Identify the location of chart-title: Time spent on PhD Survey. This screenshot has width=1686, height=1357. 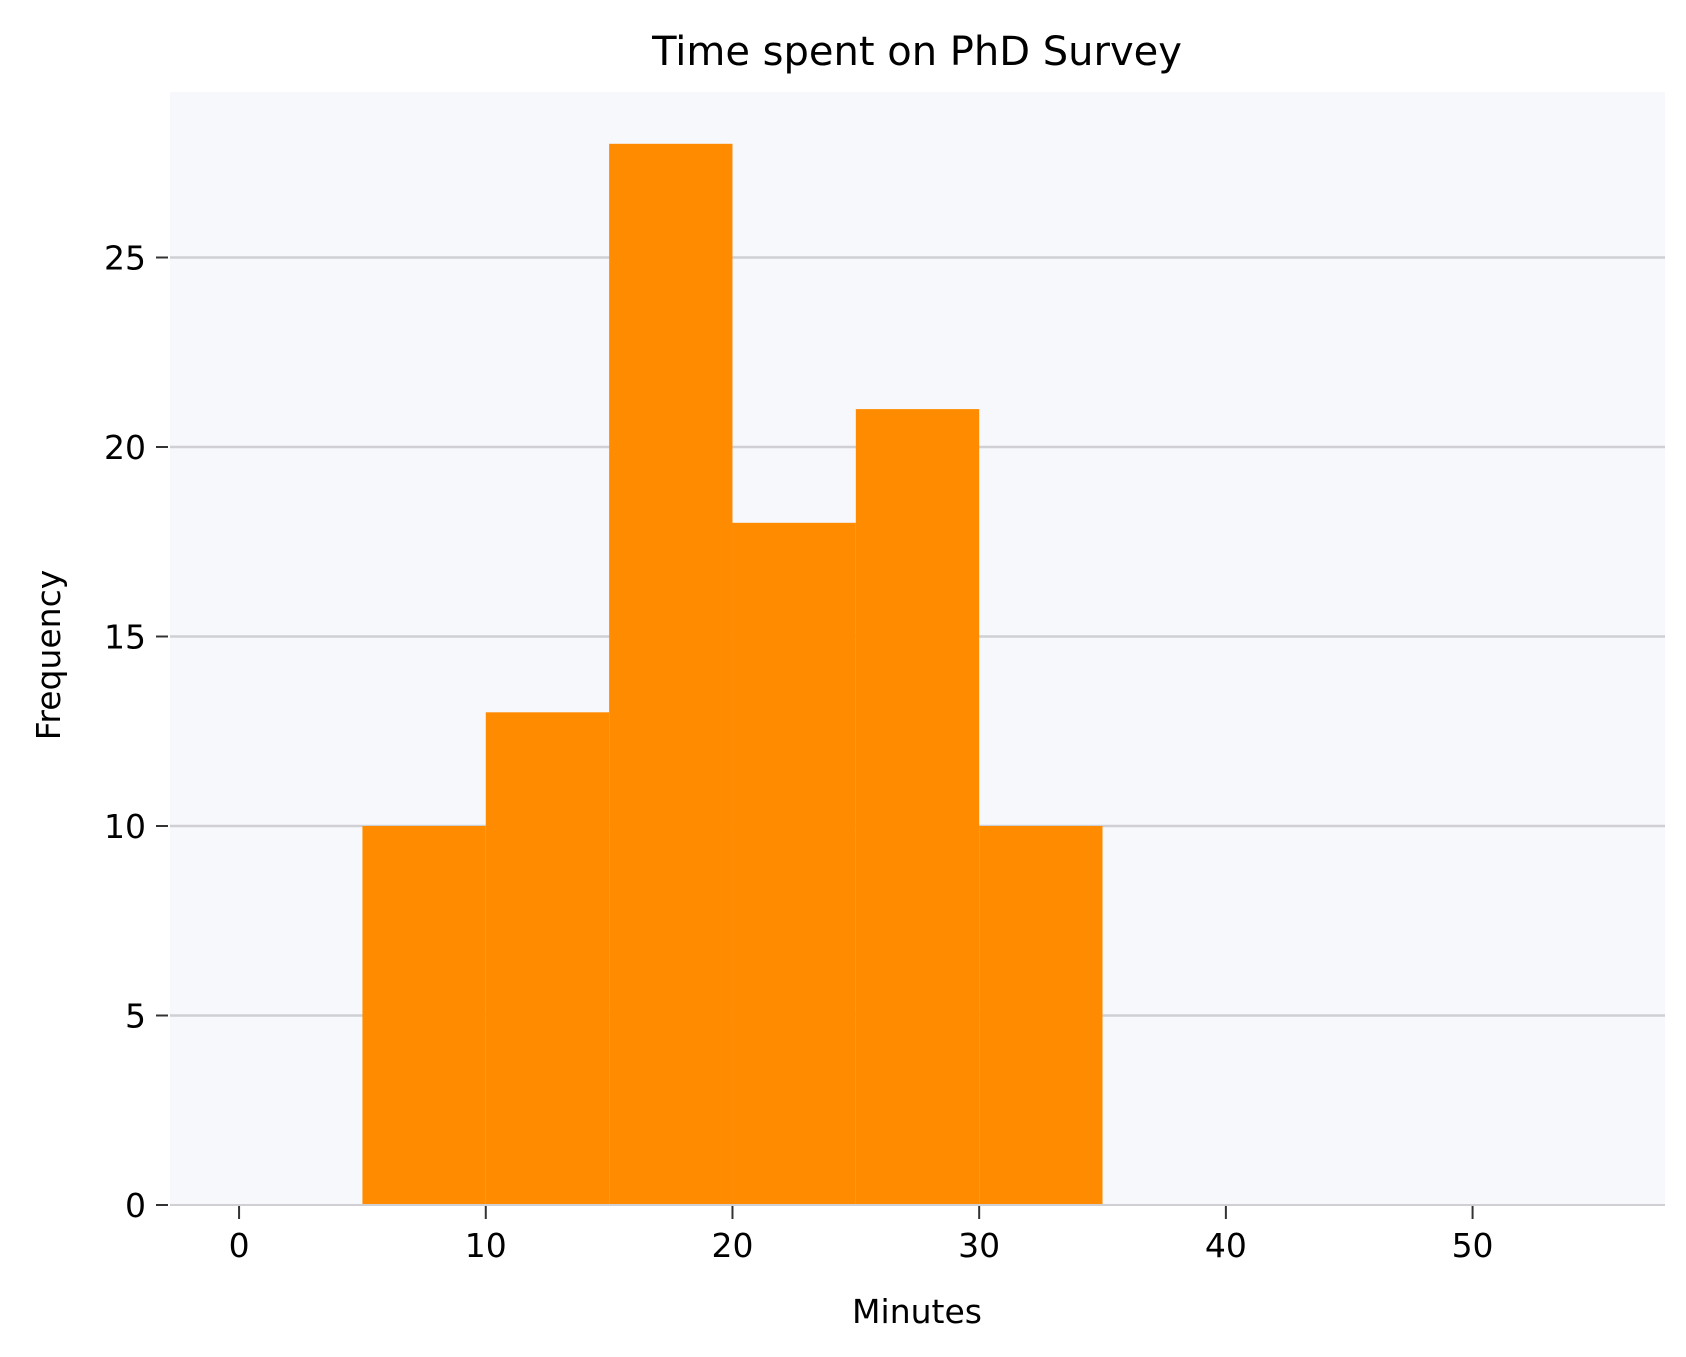
(916, 52).